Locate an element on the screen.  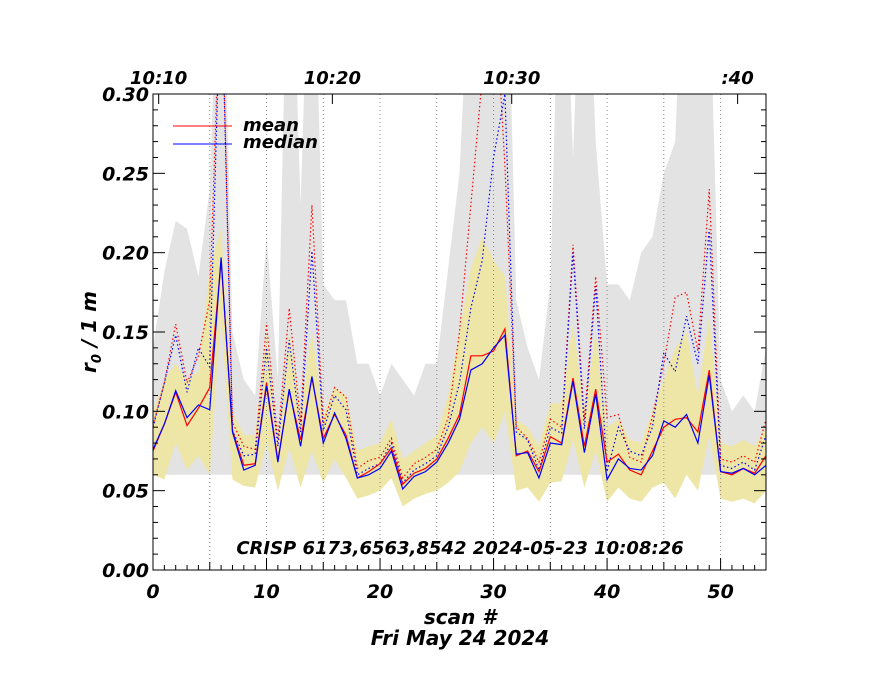
x-tick-label-40: 40 is located at coordinates (606, 592).